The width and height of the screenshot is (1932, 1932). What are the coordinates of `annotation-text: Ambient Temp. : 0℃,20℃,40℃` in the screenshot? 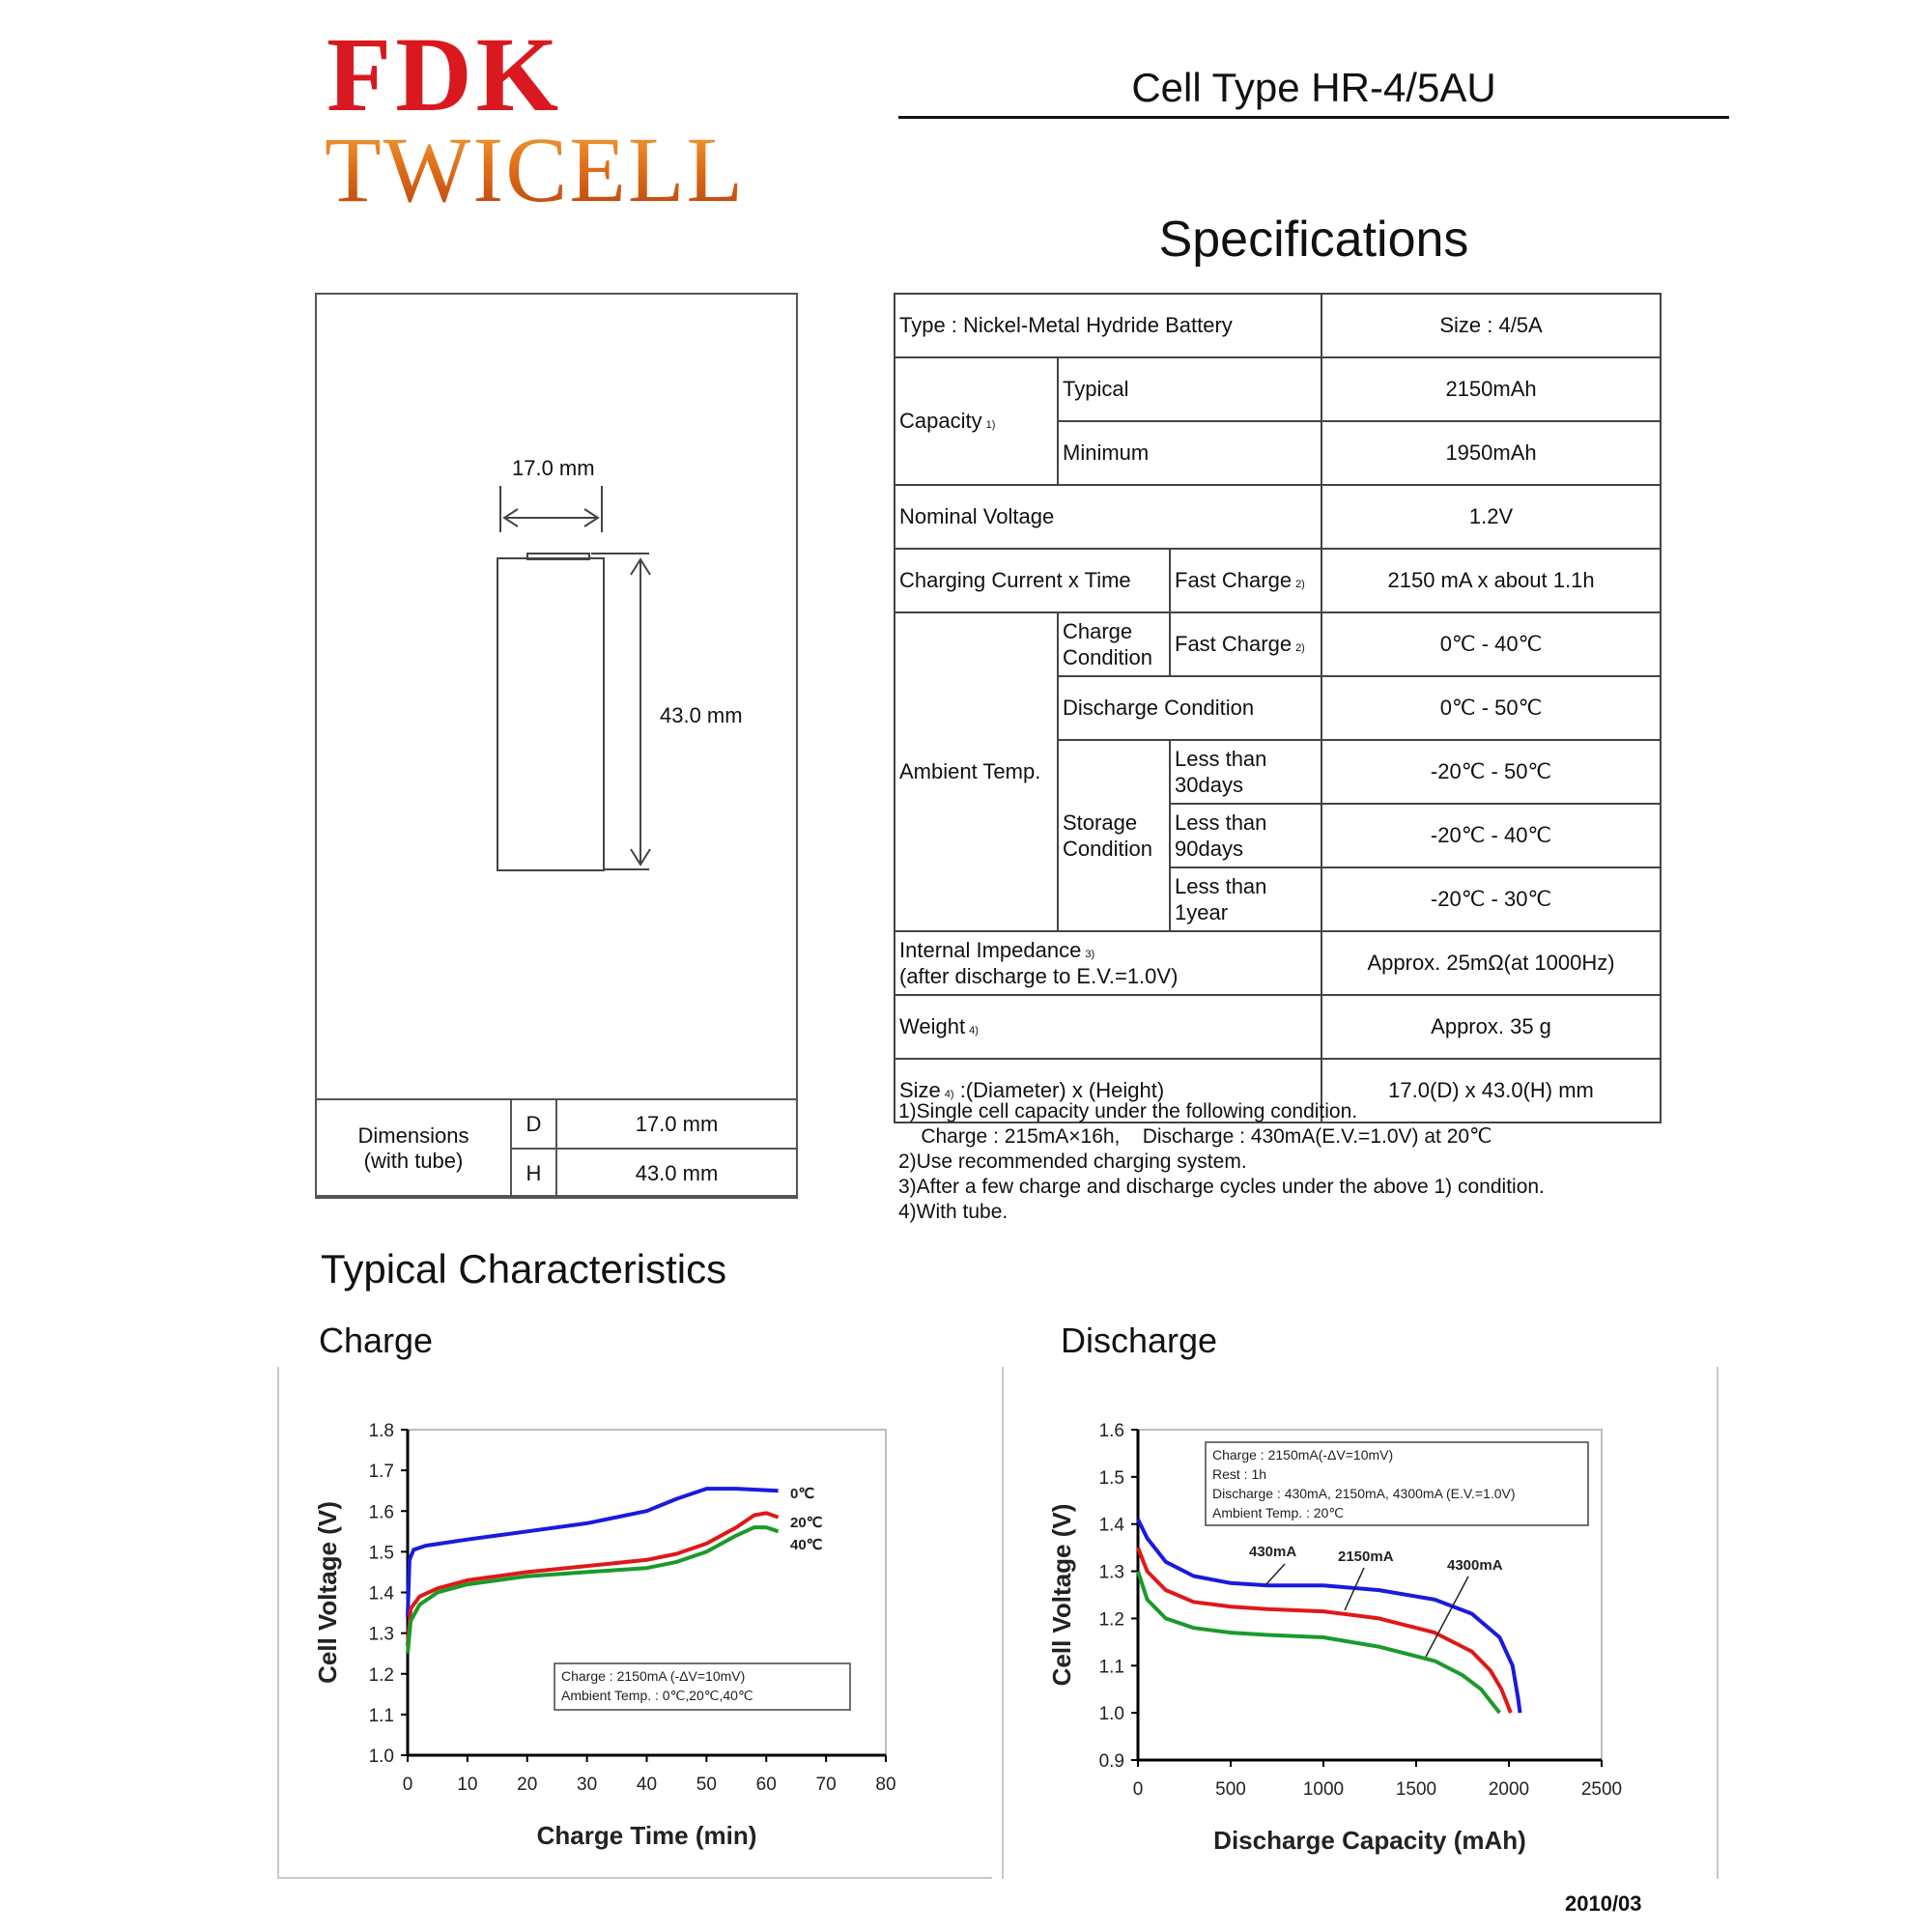 It's located at (657, 1695).